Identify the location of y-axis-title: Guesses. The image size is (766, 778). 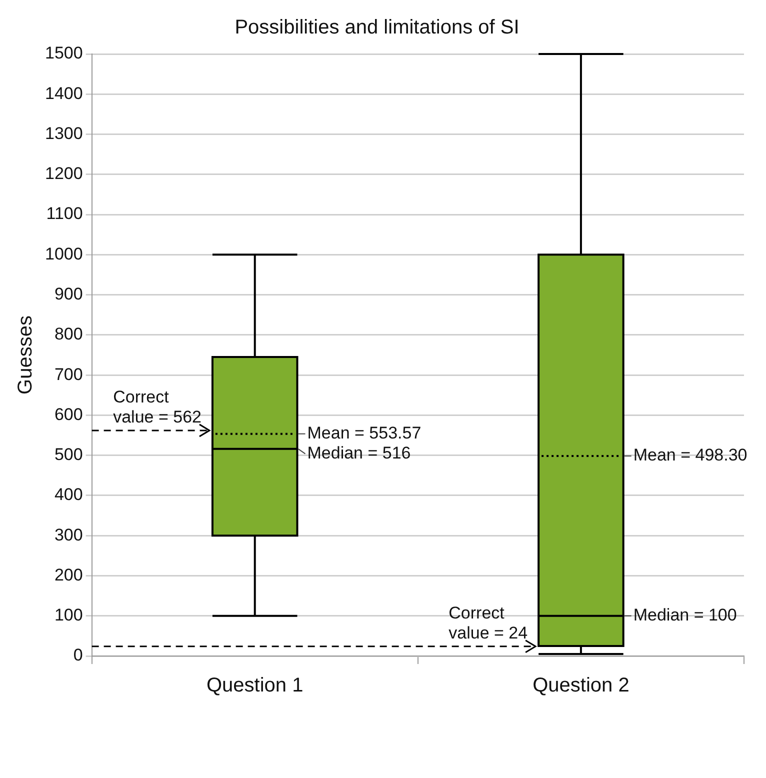
(25, 355).